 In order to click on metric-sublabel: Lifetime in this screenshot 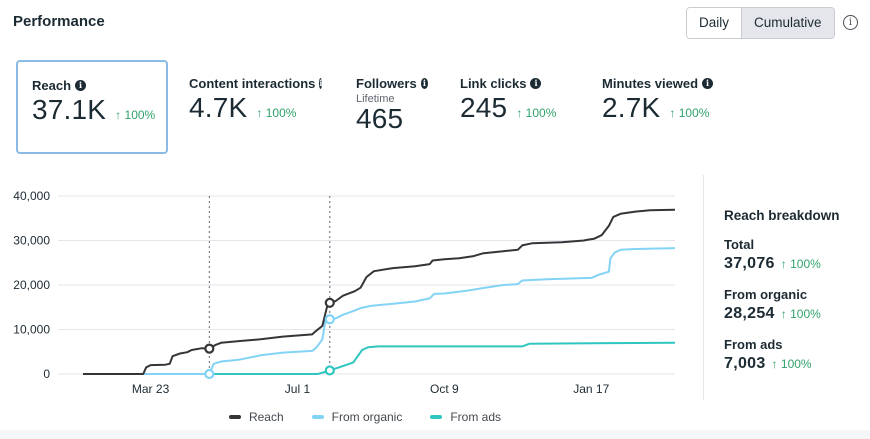, I will do `click(375, 99)`.